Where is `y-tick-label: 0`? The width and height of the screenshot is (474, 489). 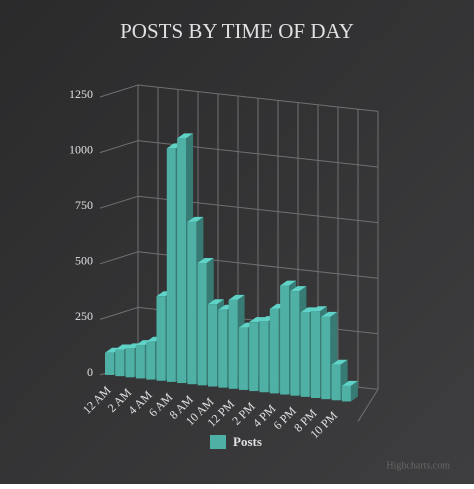 y-tick-label: 0 is located at coordinates (90, 372).